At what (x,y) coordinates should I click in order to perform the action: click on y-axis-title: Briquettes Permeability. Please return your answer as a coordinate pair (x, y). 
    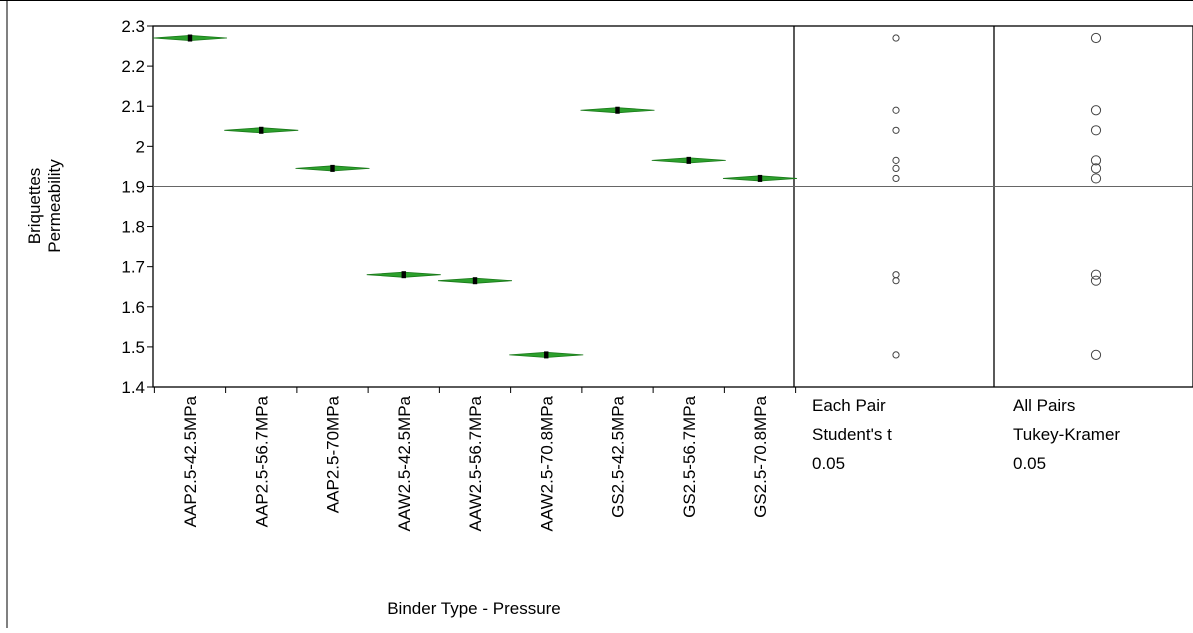
    Looking at the image, I should click on (44, 206).